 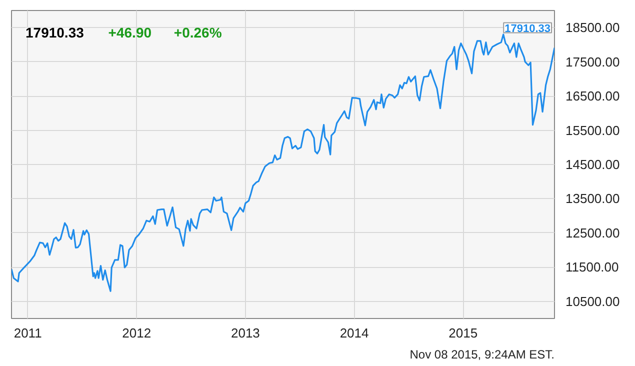 What do you see at coordinates (482, 355) in the screenshot?
I see `text: Nov 08 2015, 9:24AM EST.` at bounding box center [482, 355].